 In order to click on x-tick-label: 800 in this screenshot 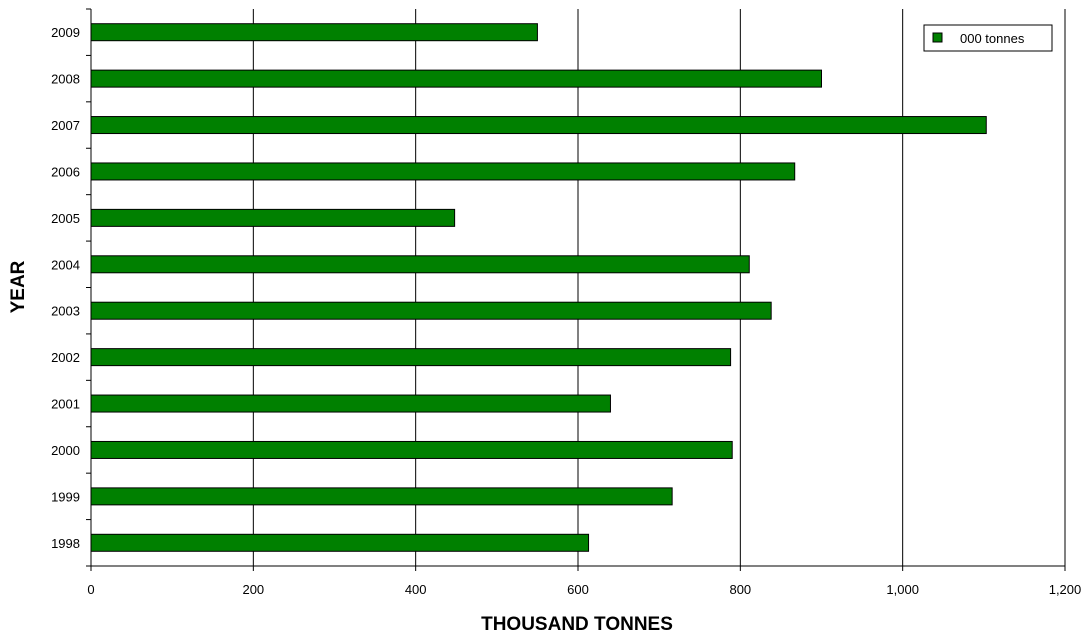, I will do `click(740, 589)`.